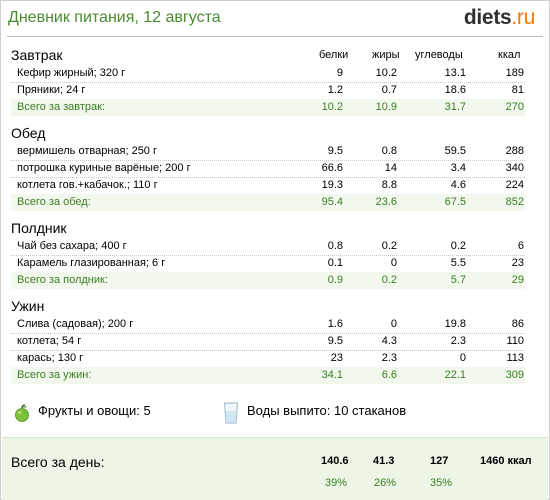 The image size is (550, 500). What do you see at coordinates (520, 246) in the screenshot?
I see `kcal-value: 6` at bounding box center [520, 246].